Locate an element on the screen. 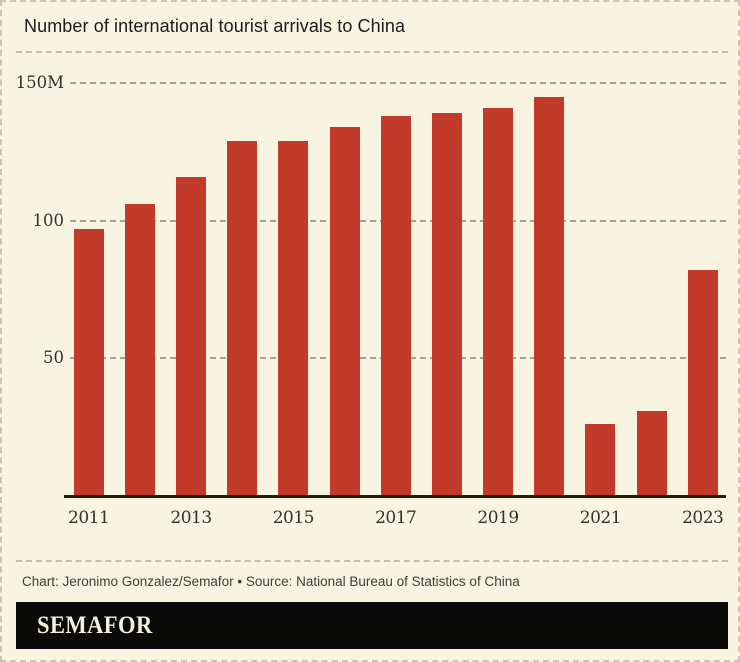 This screenshot has height=662, width=740. x-axis-line is located at coordinates (395, 496).